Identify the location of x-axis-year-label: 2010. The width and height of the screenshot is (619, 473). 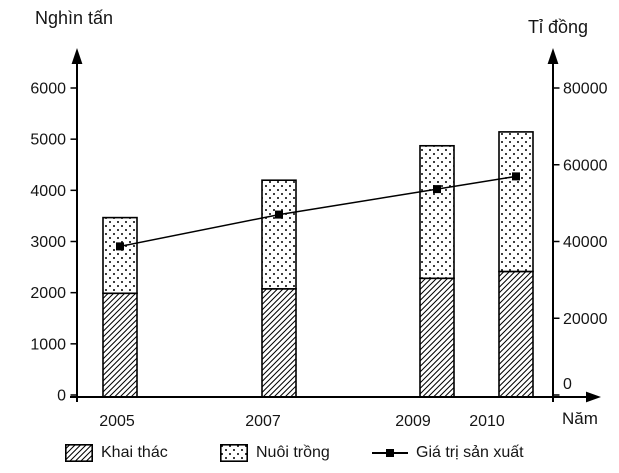
(487, 421).